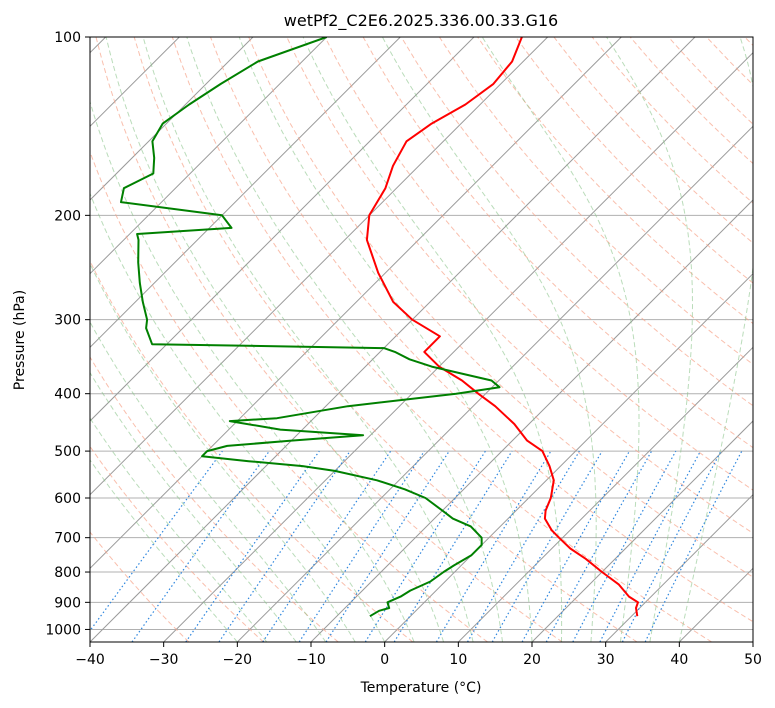 Image resolution: width=775 pixels, height=708 pixels. Describe the element at coordinates (67, 452) in the screenshot. I see `y-tick-label: 500` at that location.